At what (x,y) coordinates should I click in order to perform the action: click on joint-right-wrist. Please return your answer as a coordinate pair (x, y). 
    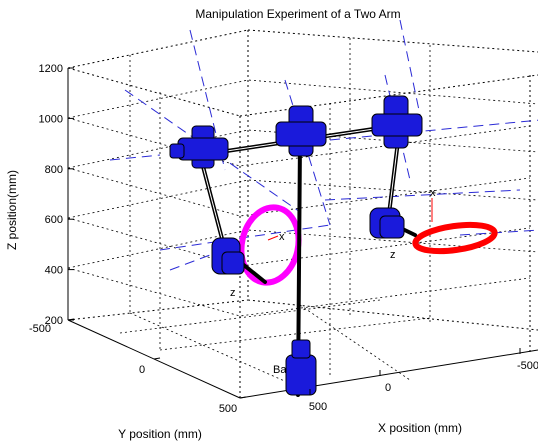
    Looking at the image, I should click on (387, 223).